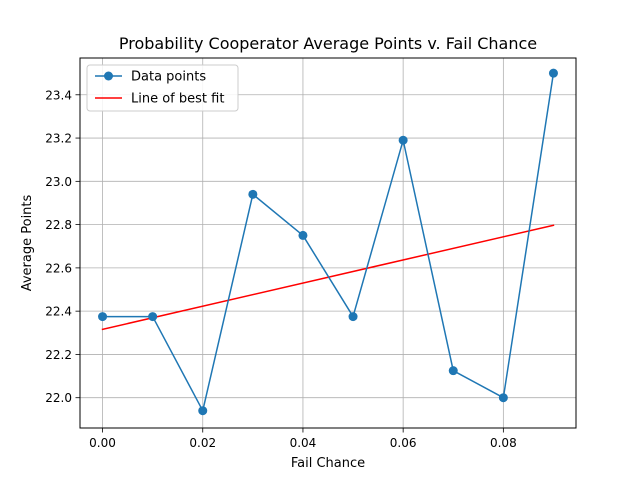 Image resolution: width=640 pixels, height=480 pixels. What do you see at coordinates (403, 443) in the screenshot?
I see `x-tick-label: 0.06` at bounding box center [403, 443].